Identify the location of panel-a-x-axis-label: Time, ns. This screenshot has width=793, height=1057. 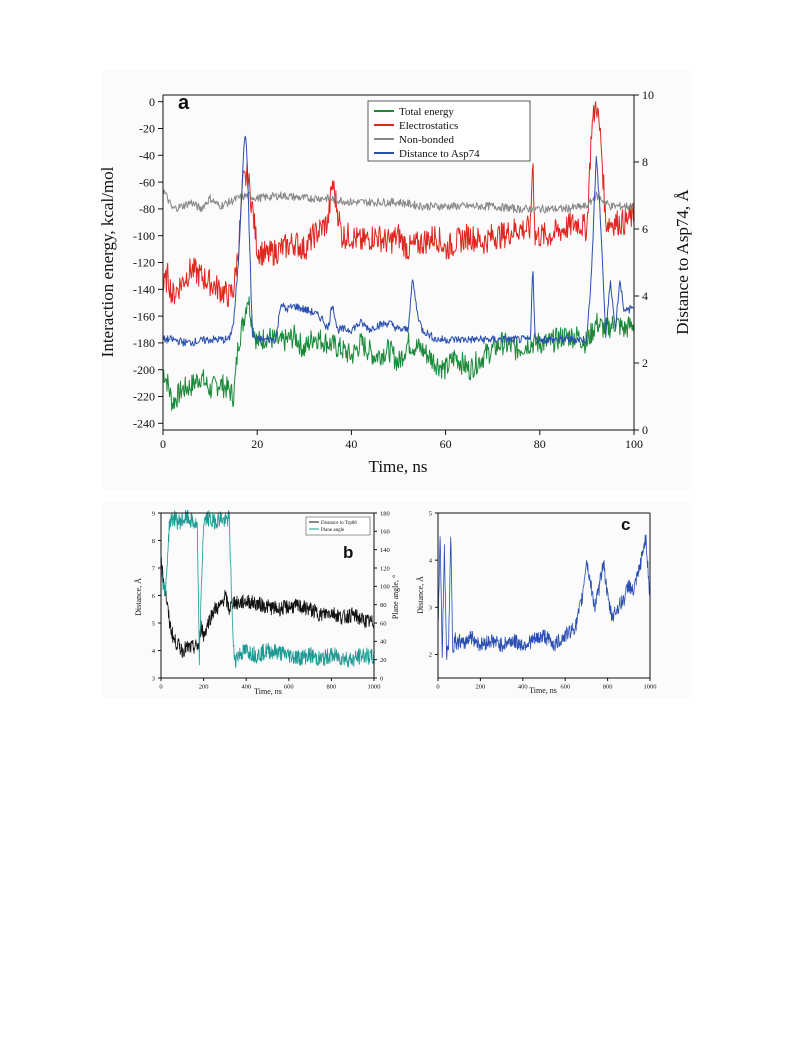
(398, 466).